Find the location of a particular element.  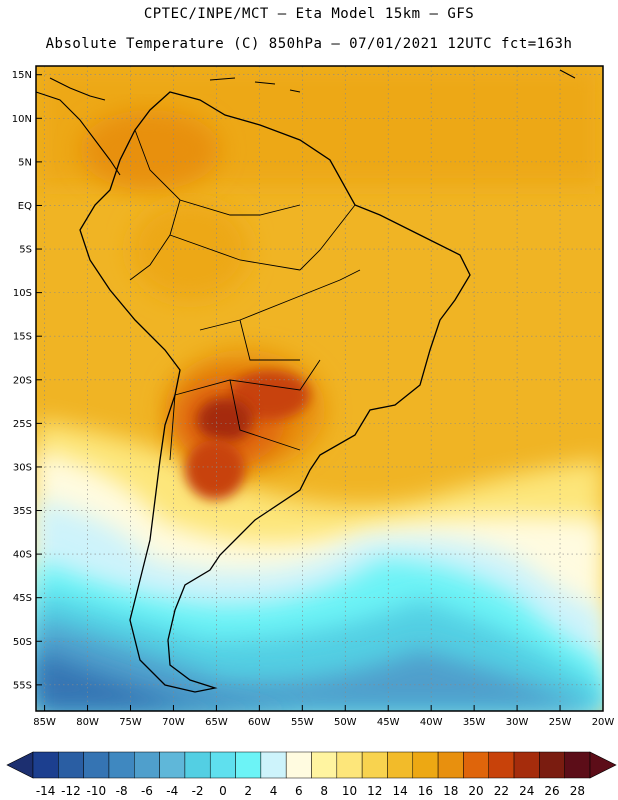

lat-label: 20S is located at coordinates (22, 380).